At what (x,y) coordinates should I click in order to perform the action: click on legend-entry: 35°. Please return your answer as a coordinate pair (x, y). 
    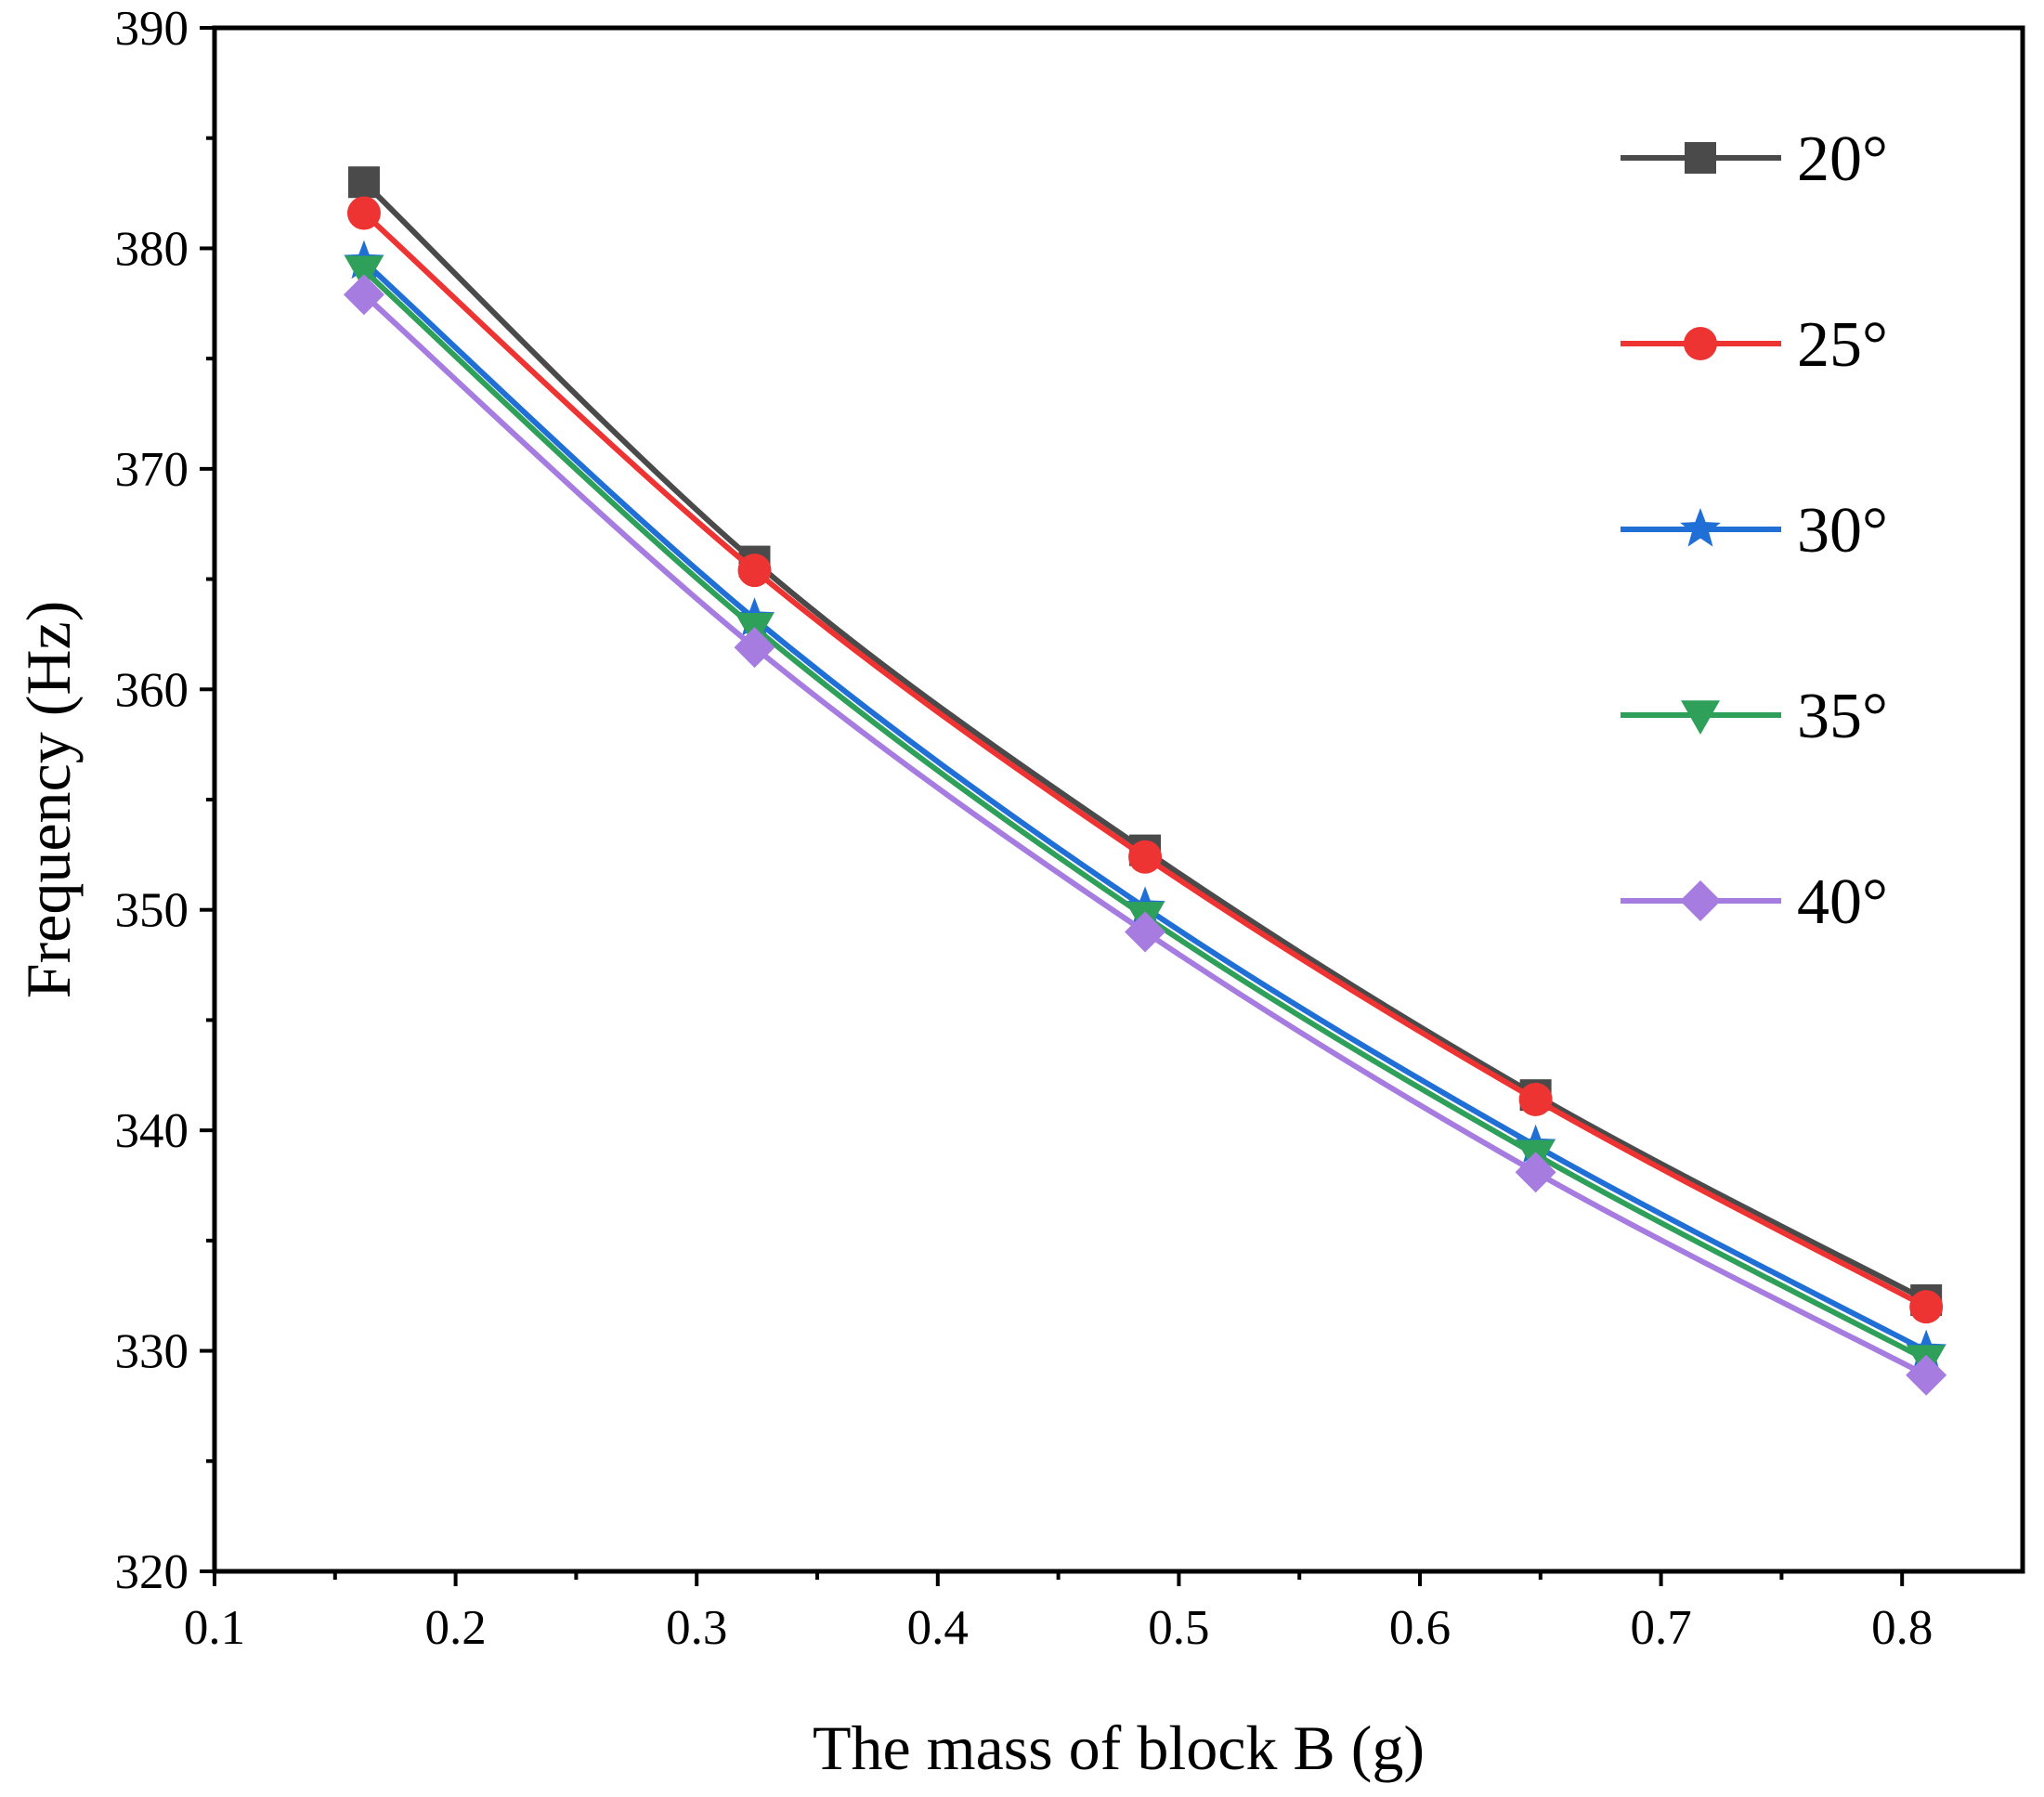
    Looking at the image, I should click on (1754, 716).